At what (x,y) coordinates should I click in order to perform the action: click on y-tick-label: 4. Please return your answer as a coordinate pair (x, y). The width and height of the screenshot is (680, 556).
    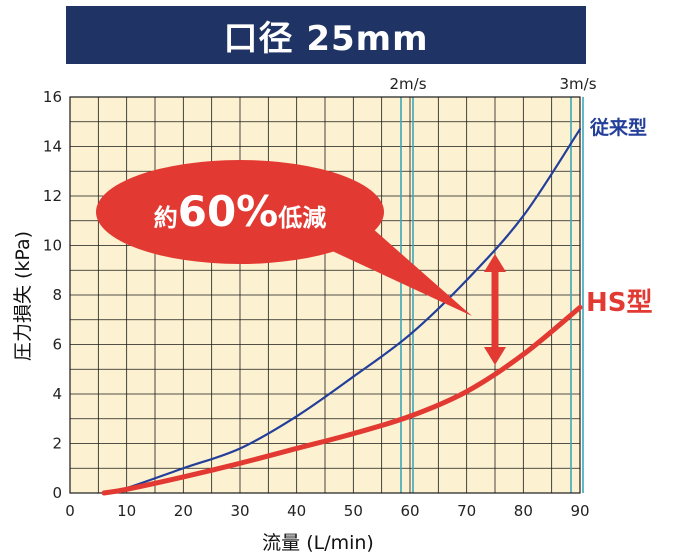
    Looking at the image, I should click on (57, 394).